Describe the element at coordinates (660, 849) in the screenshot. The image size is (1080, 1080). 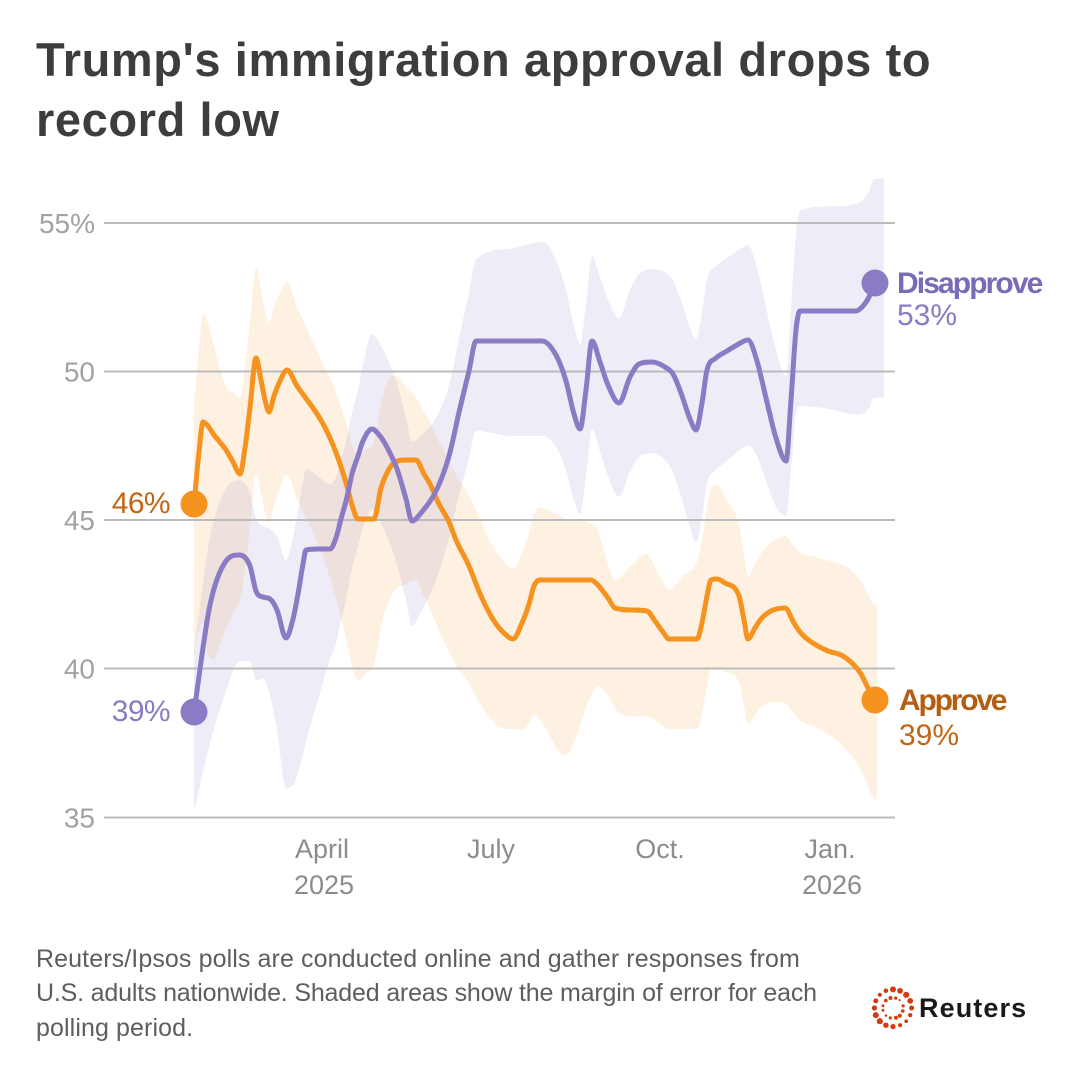
I see `svg-text: Oct.` at that location.